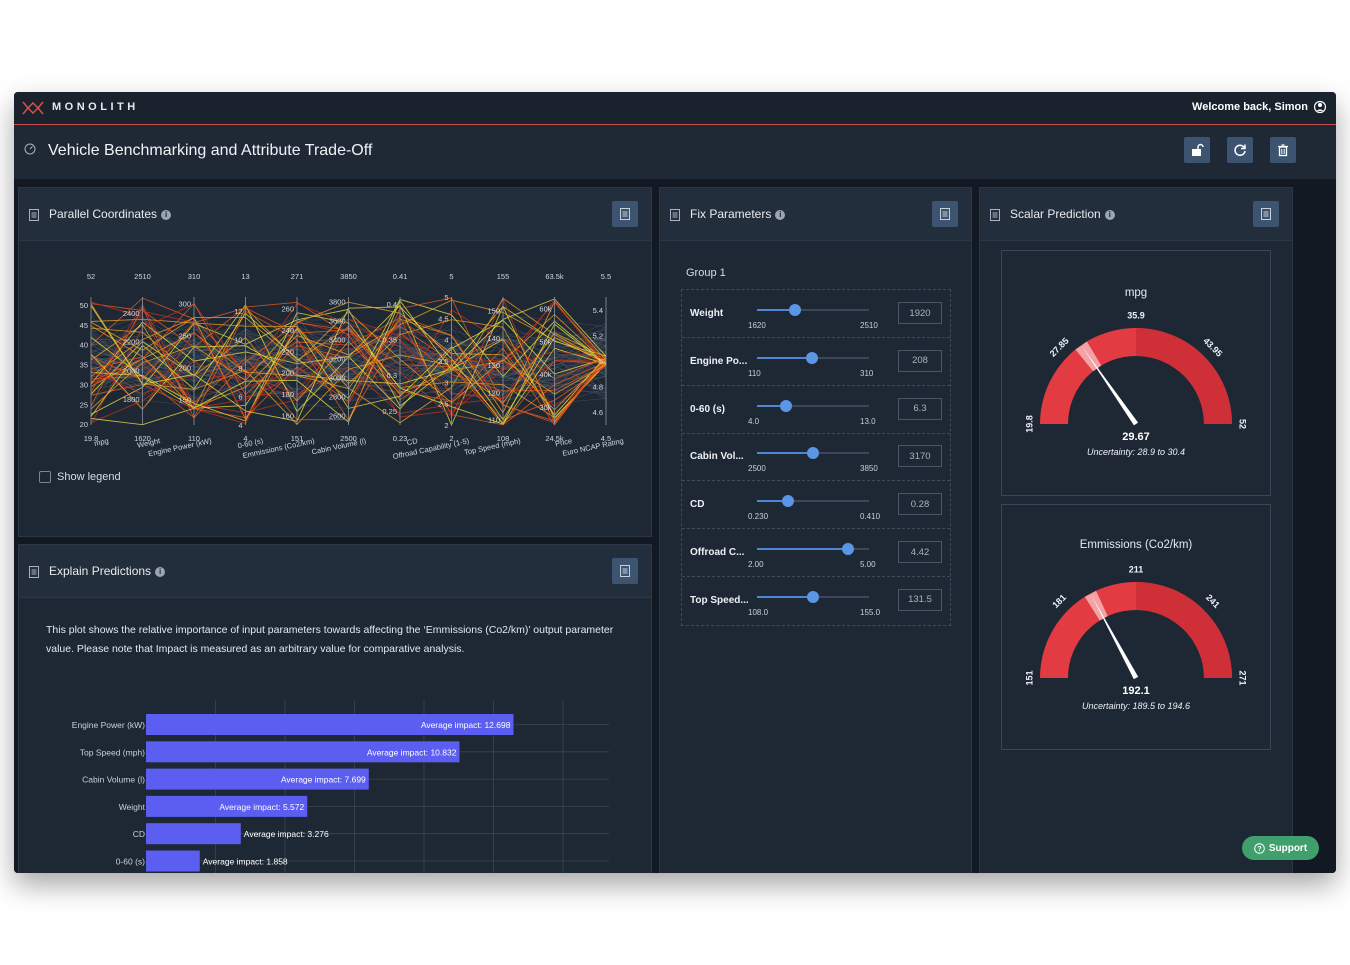  What do you see at coordinates (758, 612) in the screenshot?
I see `parameter-min: 108.0` at bounding box center [758, 612].